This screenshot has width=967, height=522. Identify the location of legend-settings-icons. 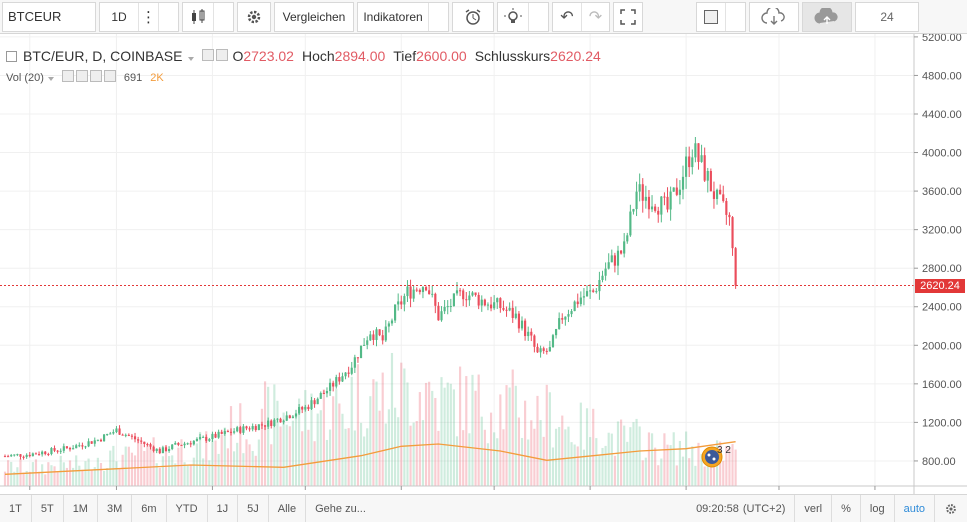
(216, 56).